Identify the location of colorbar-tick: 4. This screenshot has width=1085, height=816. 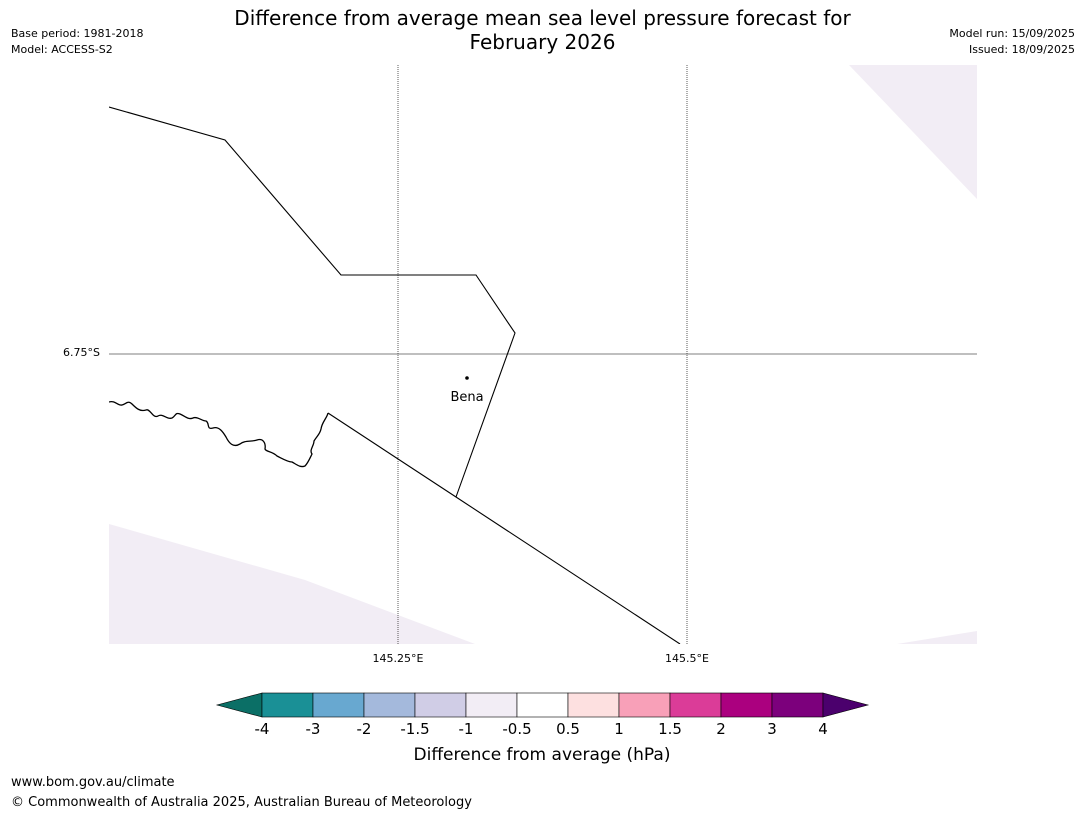
(823, 729).